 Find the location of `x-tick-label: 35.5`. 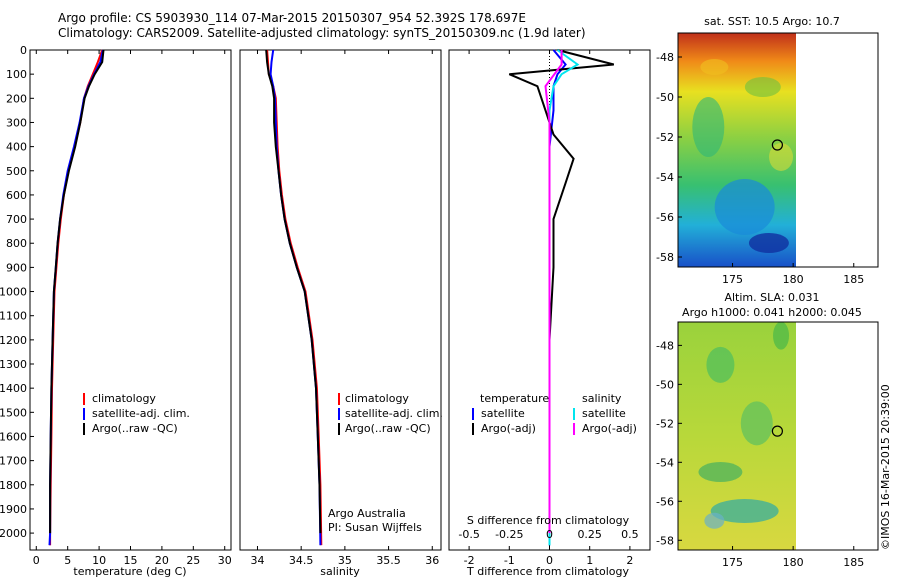

x-tick-label: 35.5 is located at coordinates (388, 560).